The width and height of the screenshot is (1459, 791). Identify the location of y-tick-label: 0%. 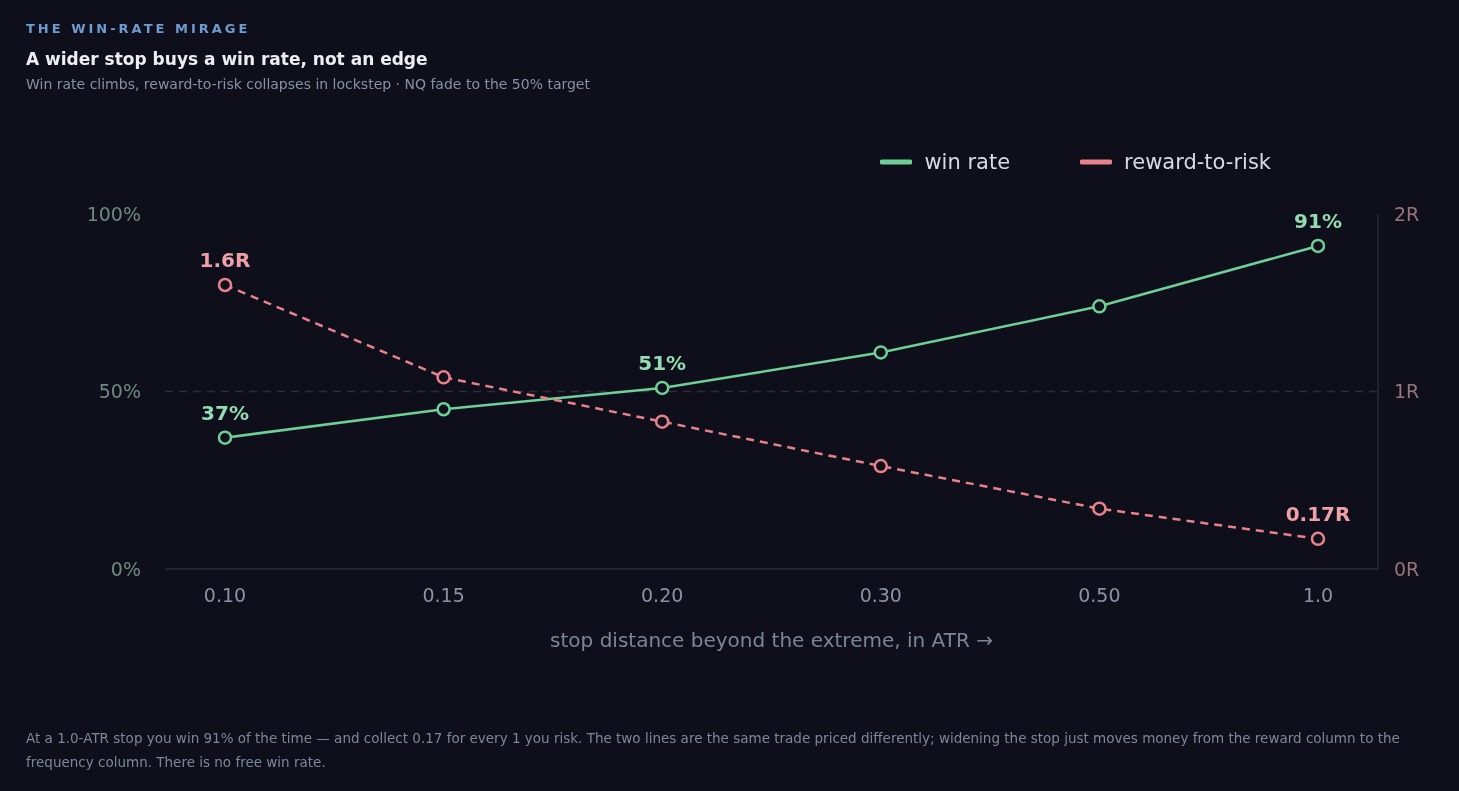
(125, 568).